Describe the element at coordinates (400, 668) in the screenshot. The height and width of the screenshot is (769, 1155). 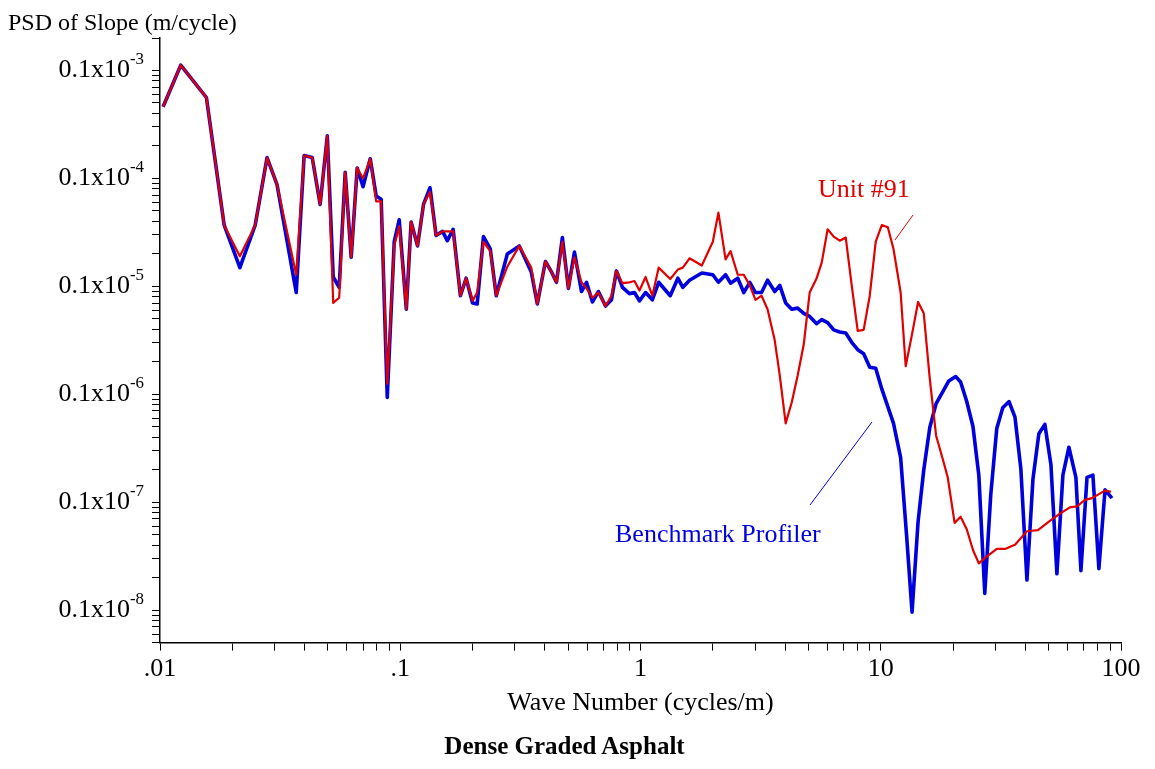
I see `x-tick-label: .1` at that location.